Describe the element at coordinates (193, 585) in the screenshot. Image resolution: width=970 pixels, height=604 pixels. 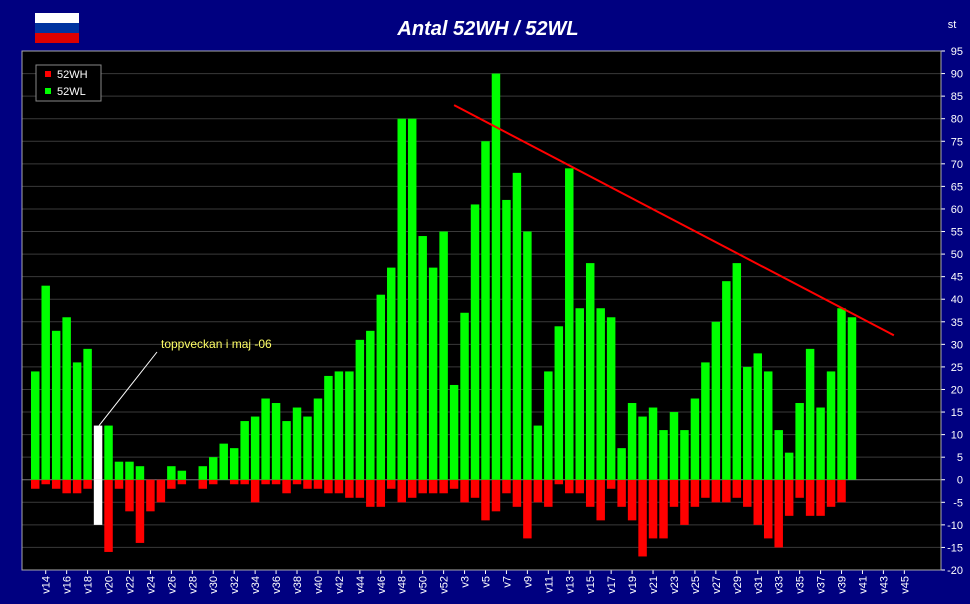
I see `x-tick-label: v28` at that location.